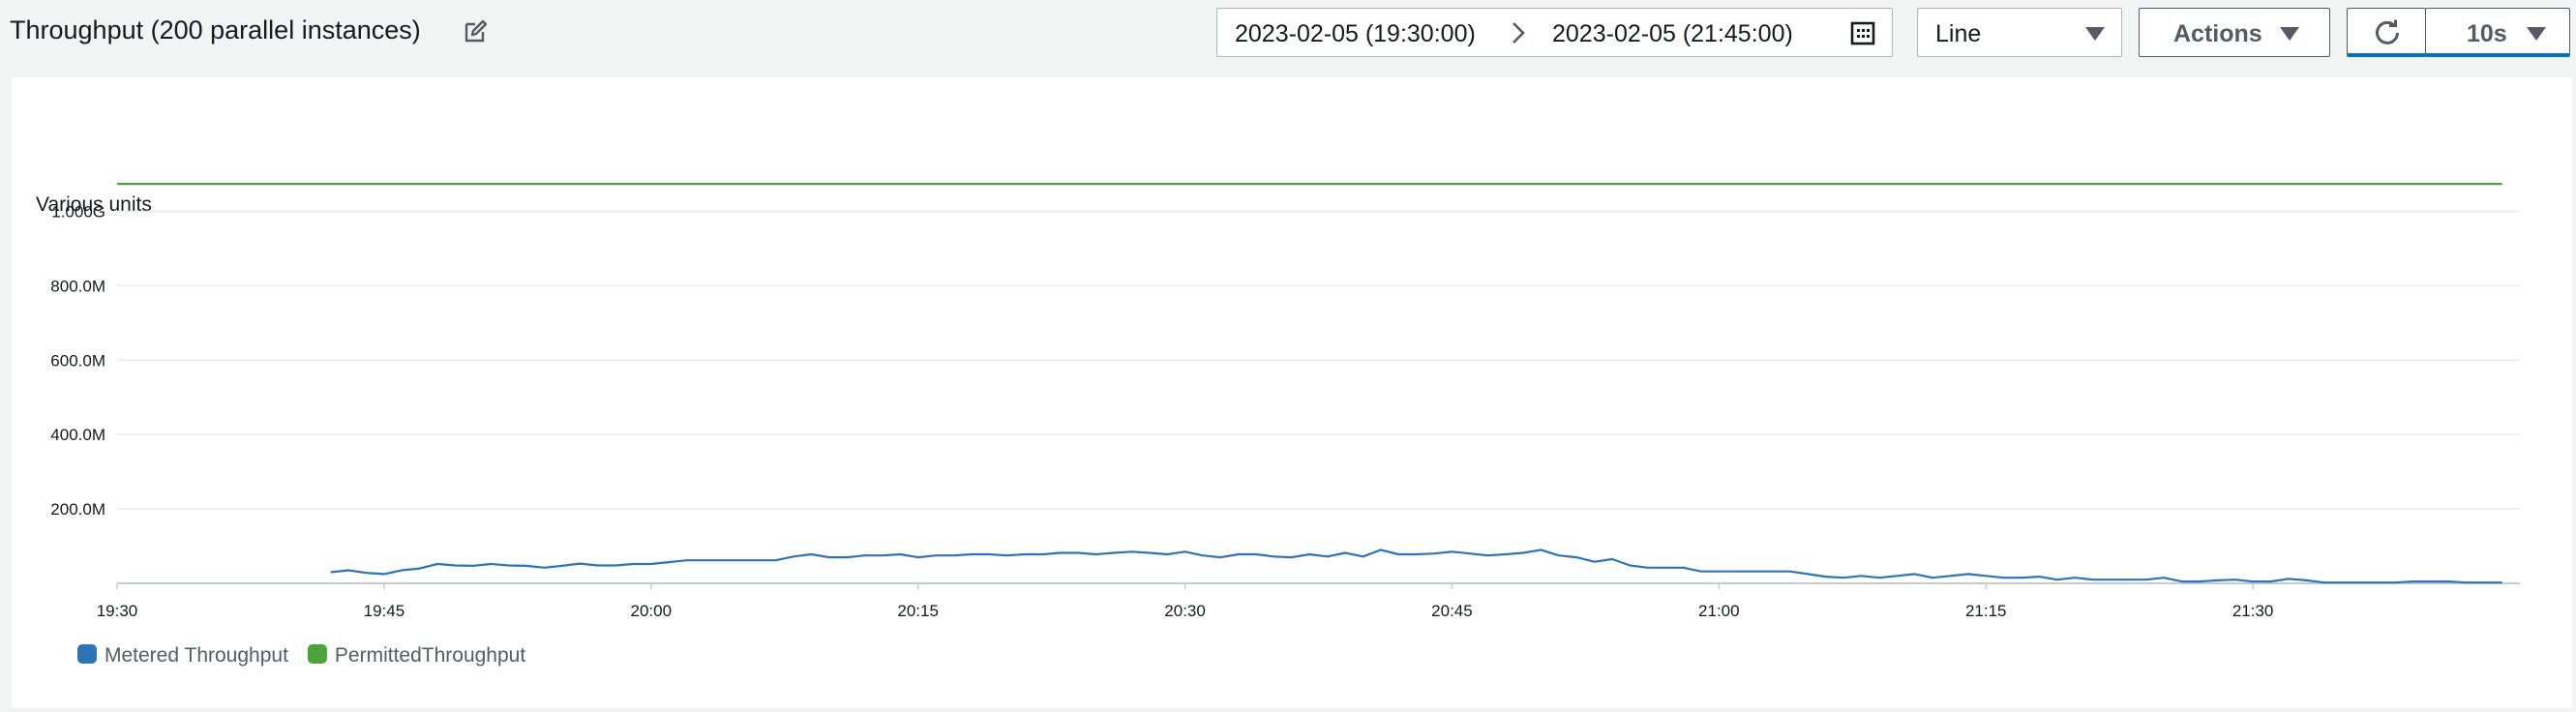 This screenshot has height=712, width=2576. What do you see at coordinates (1958, 34) in the screenshot?
I see `chart-type-value: Line` at bounding box center [1958, 34].